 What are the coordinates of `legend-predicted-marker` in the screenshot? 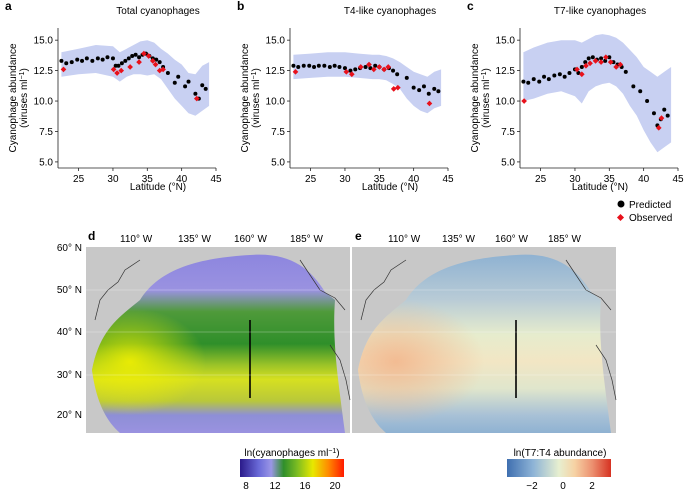 It's located at (621, 204).